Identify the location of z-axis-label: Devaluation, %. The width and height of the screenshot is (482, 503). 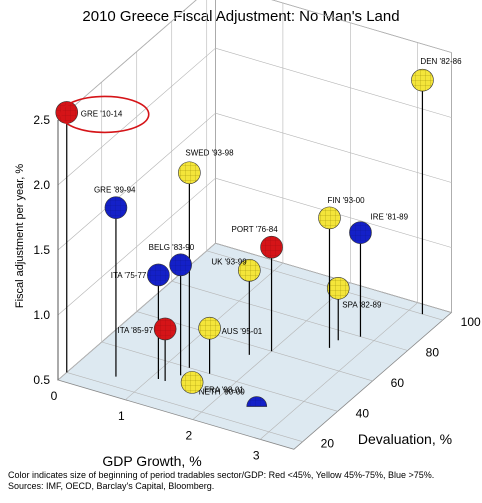
(405, 439).